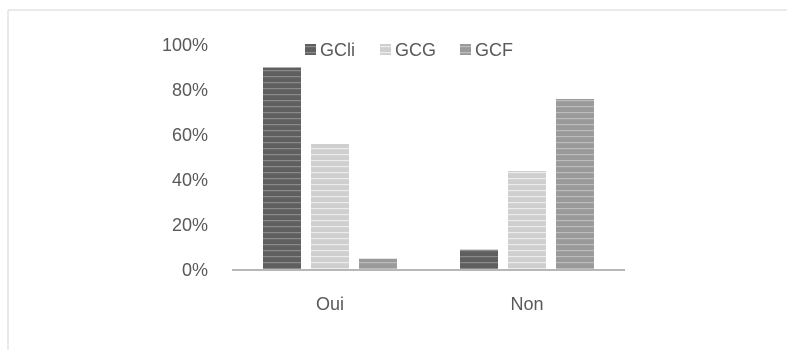 This screenshot has height=358, width=795. Describe the element at coordinates (190, 180) in the screenshot. I see `y-tick-label: 40%` at that location.